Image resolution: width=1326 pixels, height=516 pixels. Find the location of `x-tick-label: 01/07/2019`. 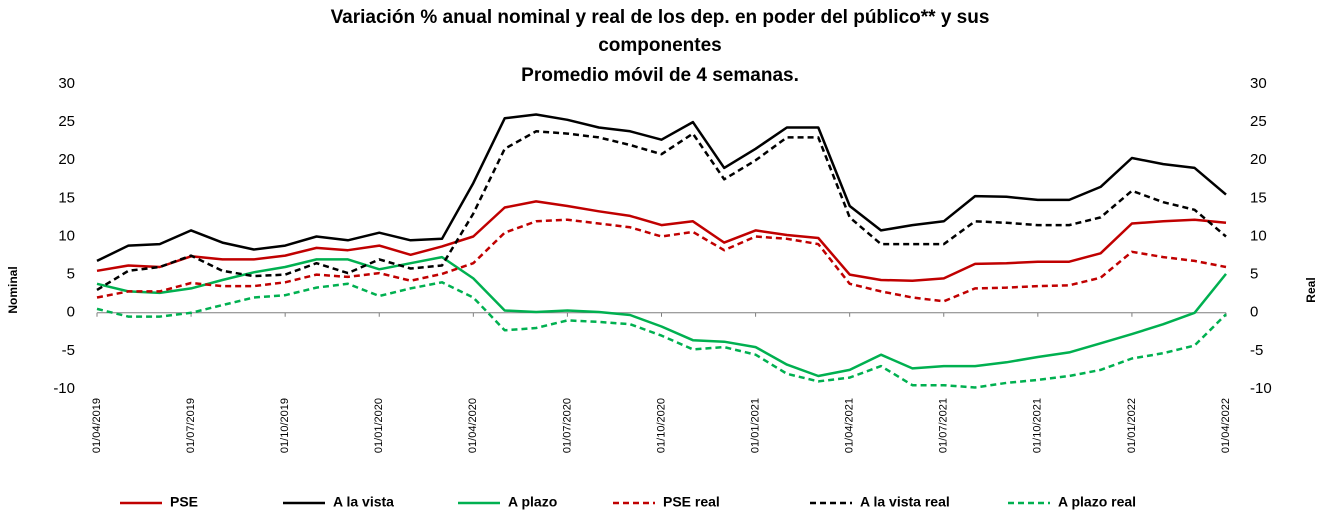

x-tick-label: 01/07/2019 is located at coordinates (191, 425).